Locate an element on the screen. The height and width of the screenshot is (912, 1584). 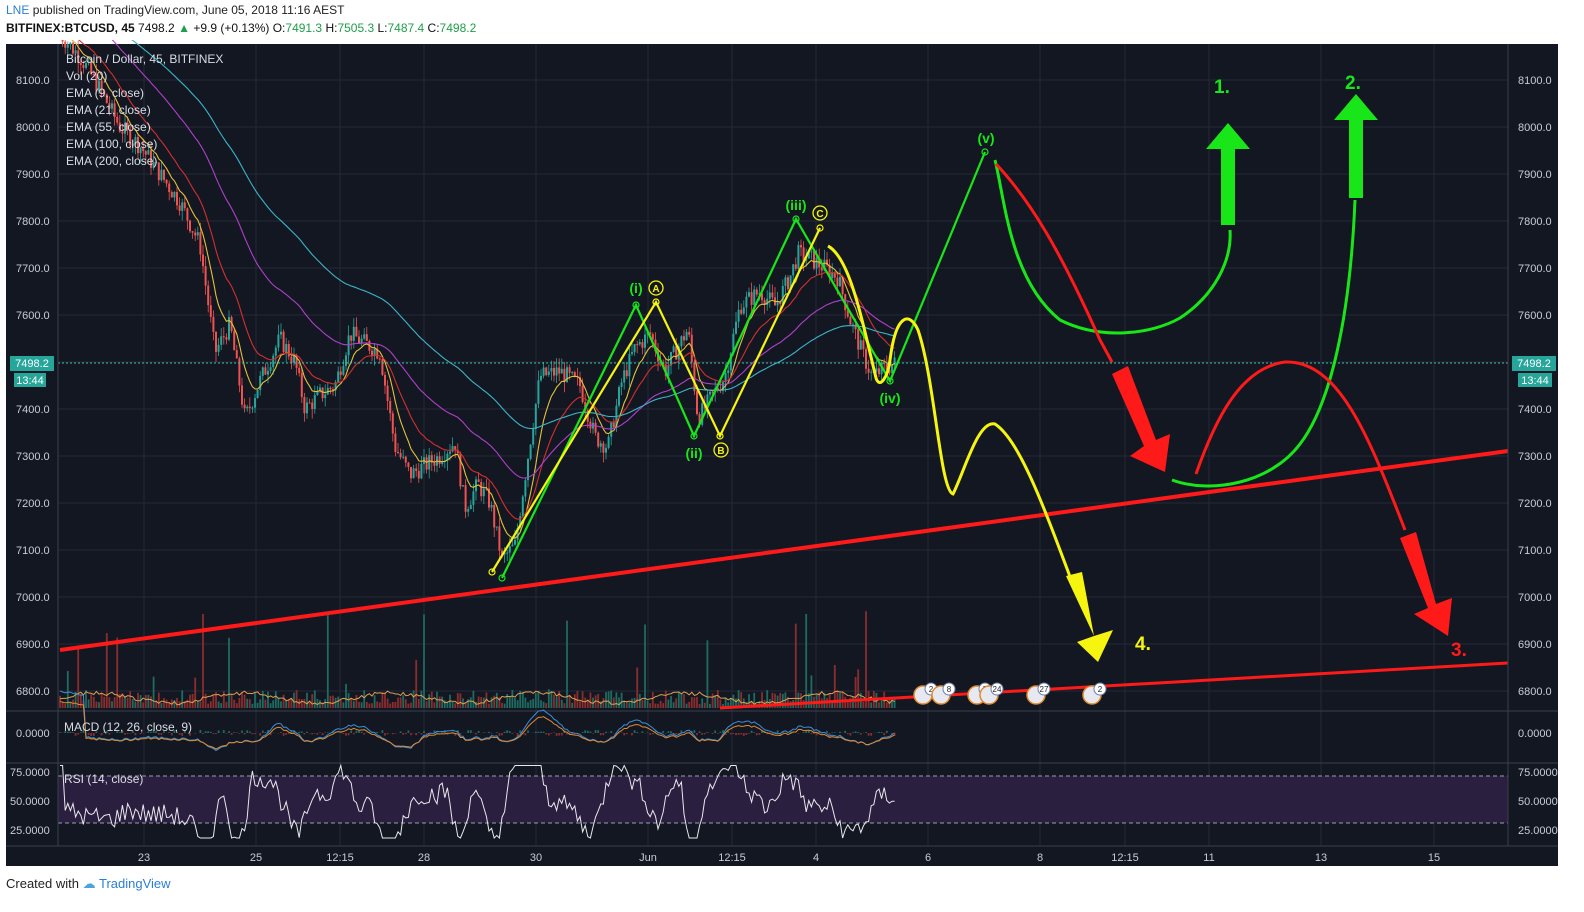
price-tick-left: 7300.0 is located at coordinates (33, 457).